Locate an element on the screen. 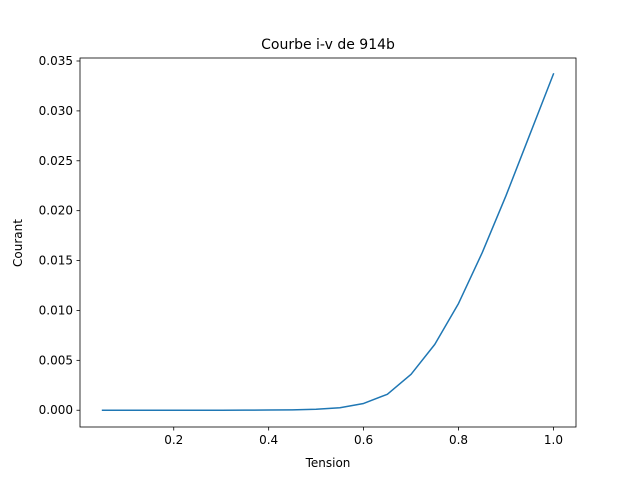  y-tick-label: 0.015 is located at coordinates (56, 261).